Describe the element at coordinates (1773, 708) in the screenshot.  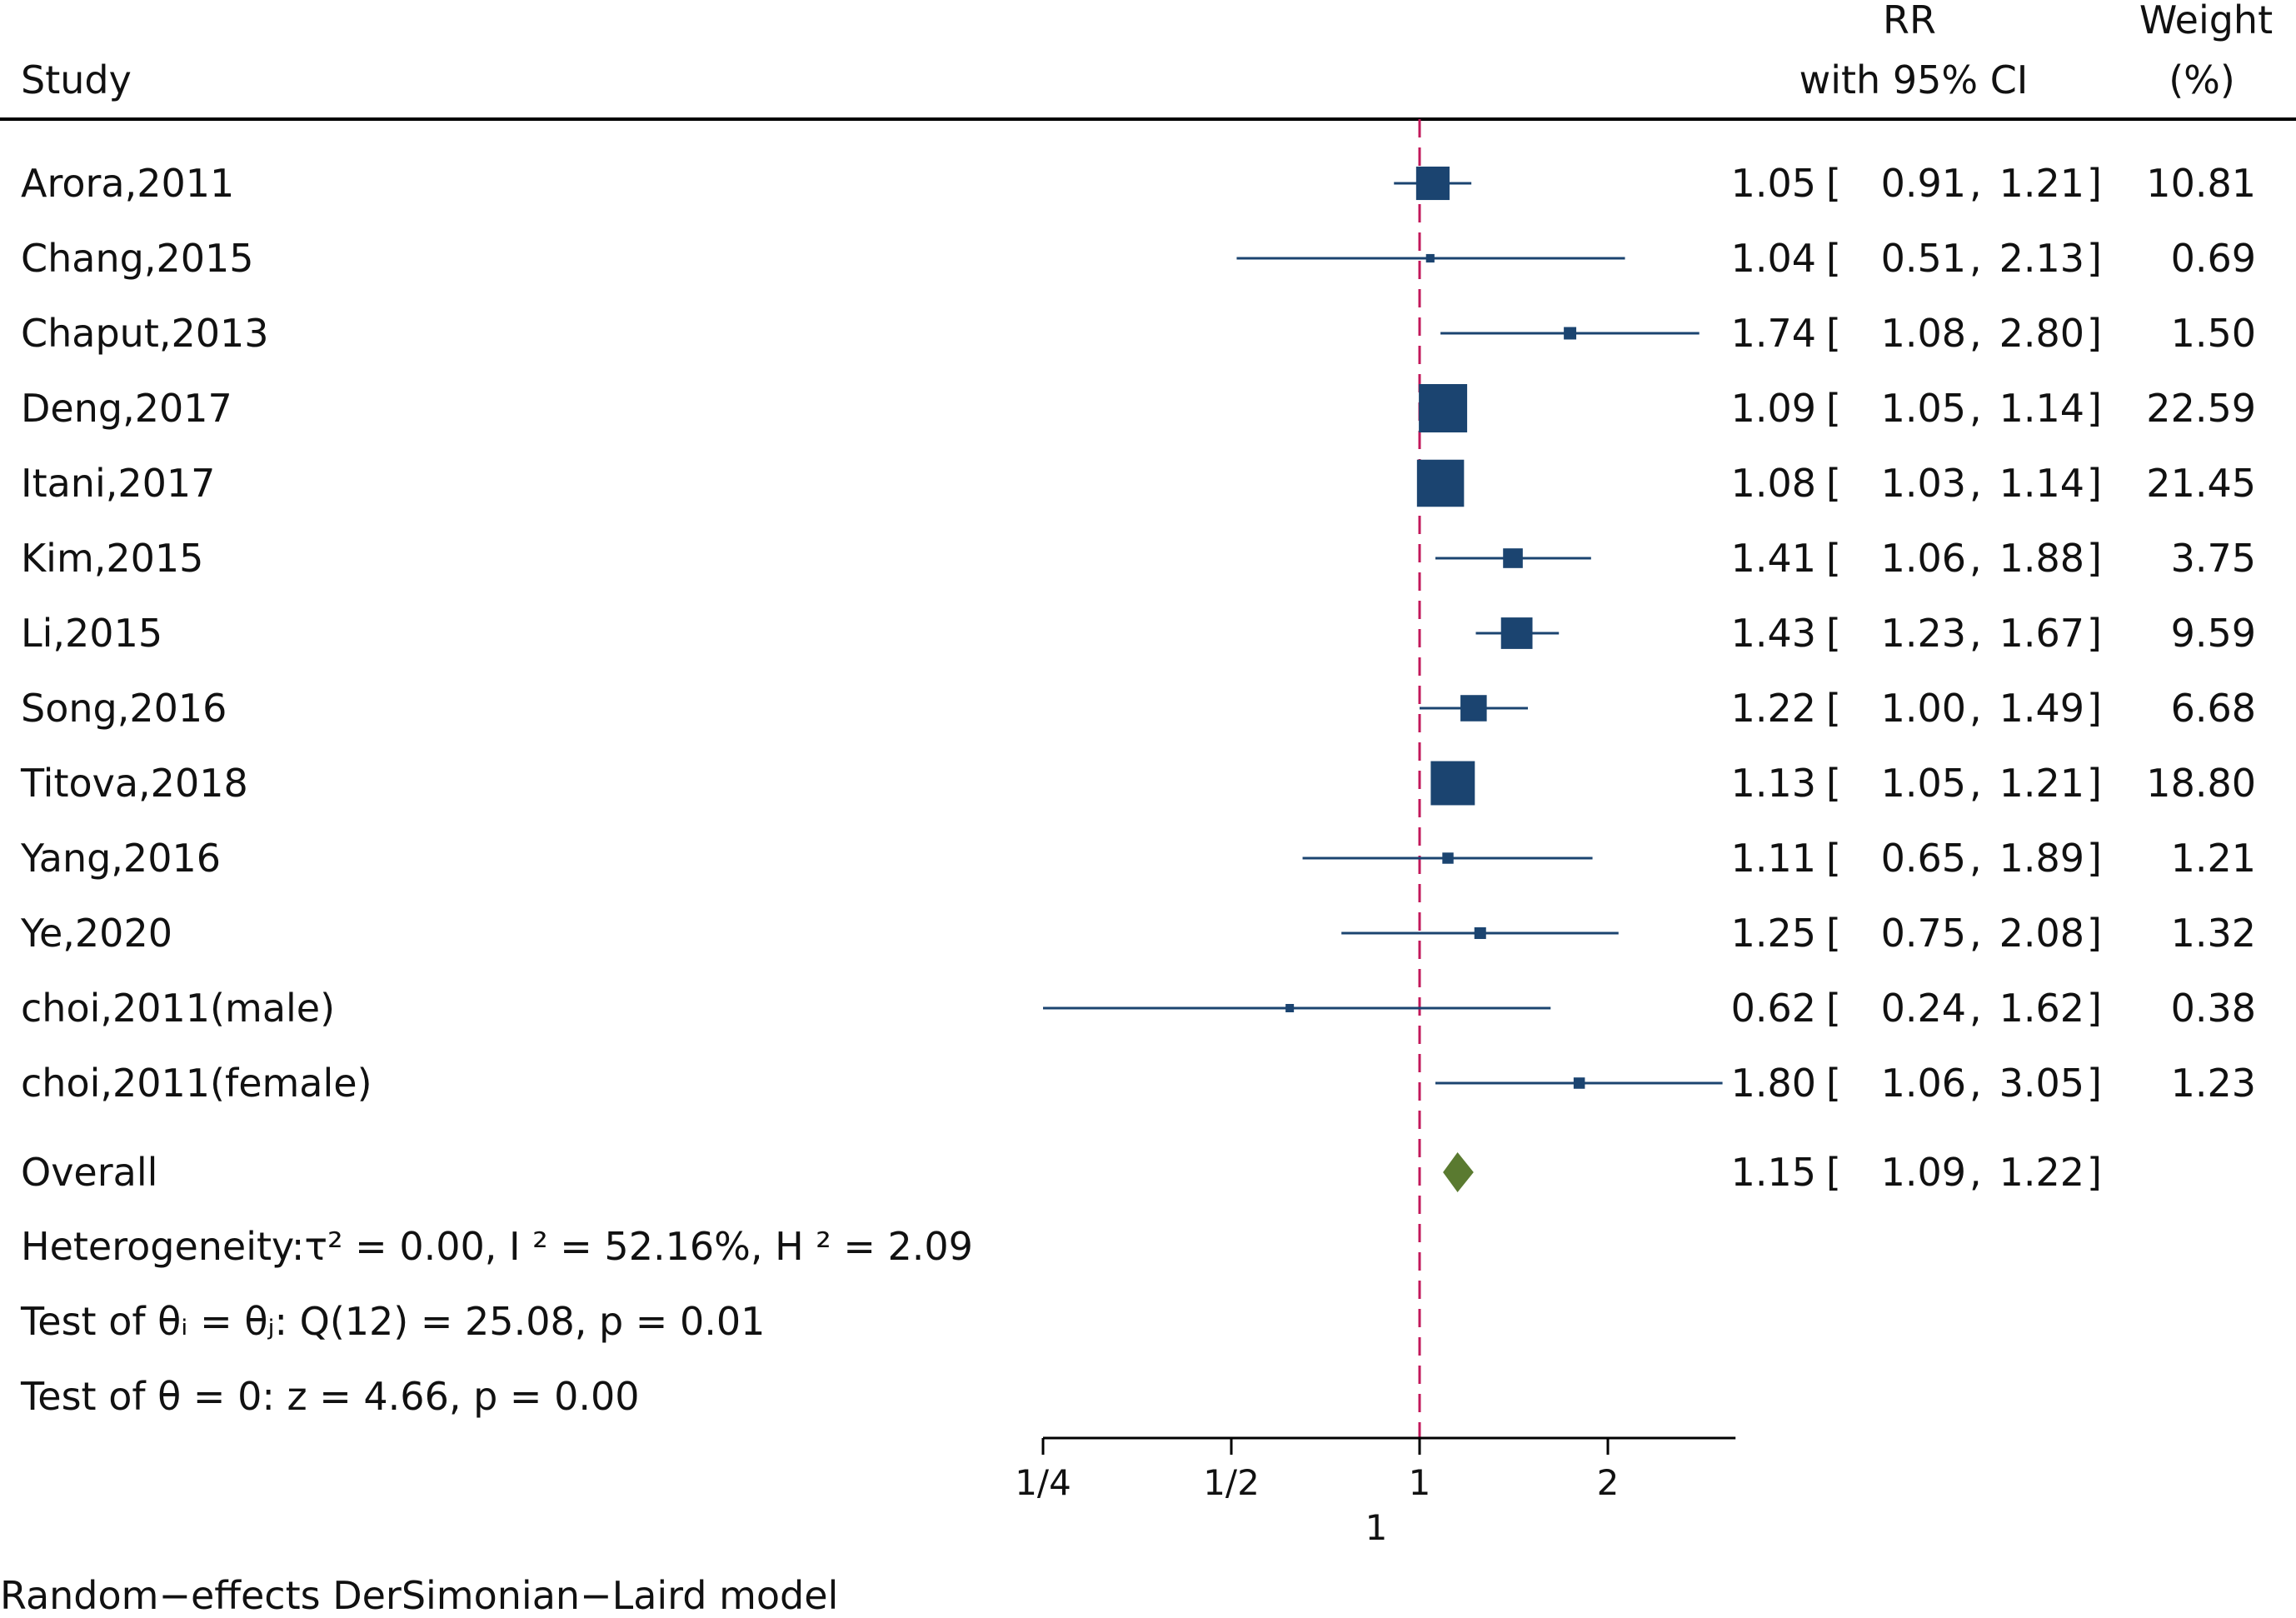
I see `rr-value: 1.22` at that location.